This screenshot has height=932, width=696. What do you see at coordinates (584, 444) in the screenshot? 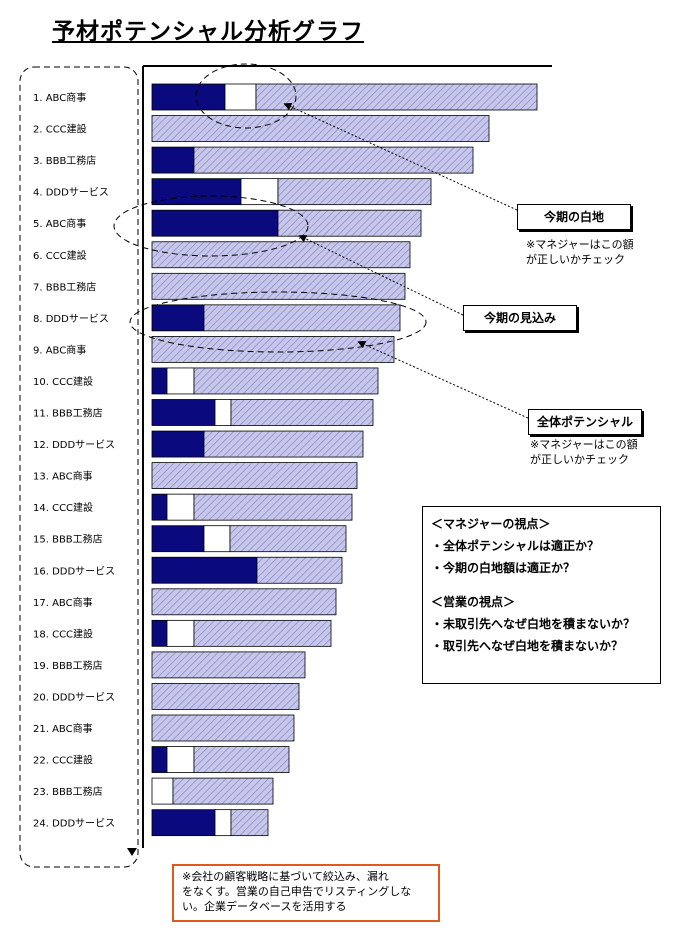
I see `potential-note-line: ※マネジャーはこの額` at bounding box center [584, 444].